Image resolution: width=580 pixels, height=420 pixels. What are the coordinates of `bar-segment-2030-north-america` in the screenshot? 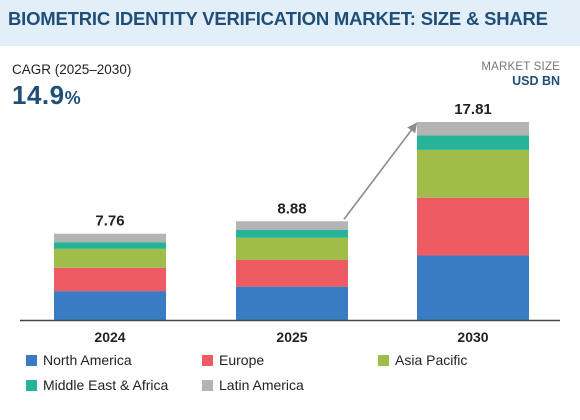 It's located at (473, 287).